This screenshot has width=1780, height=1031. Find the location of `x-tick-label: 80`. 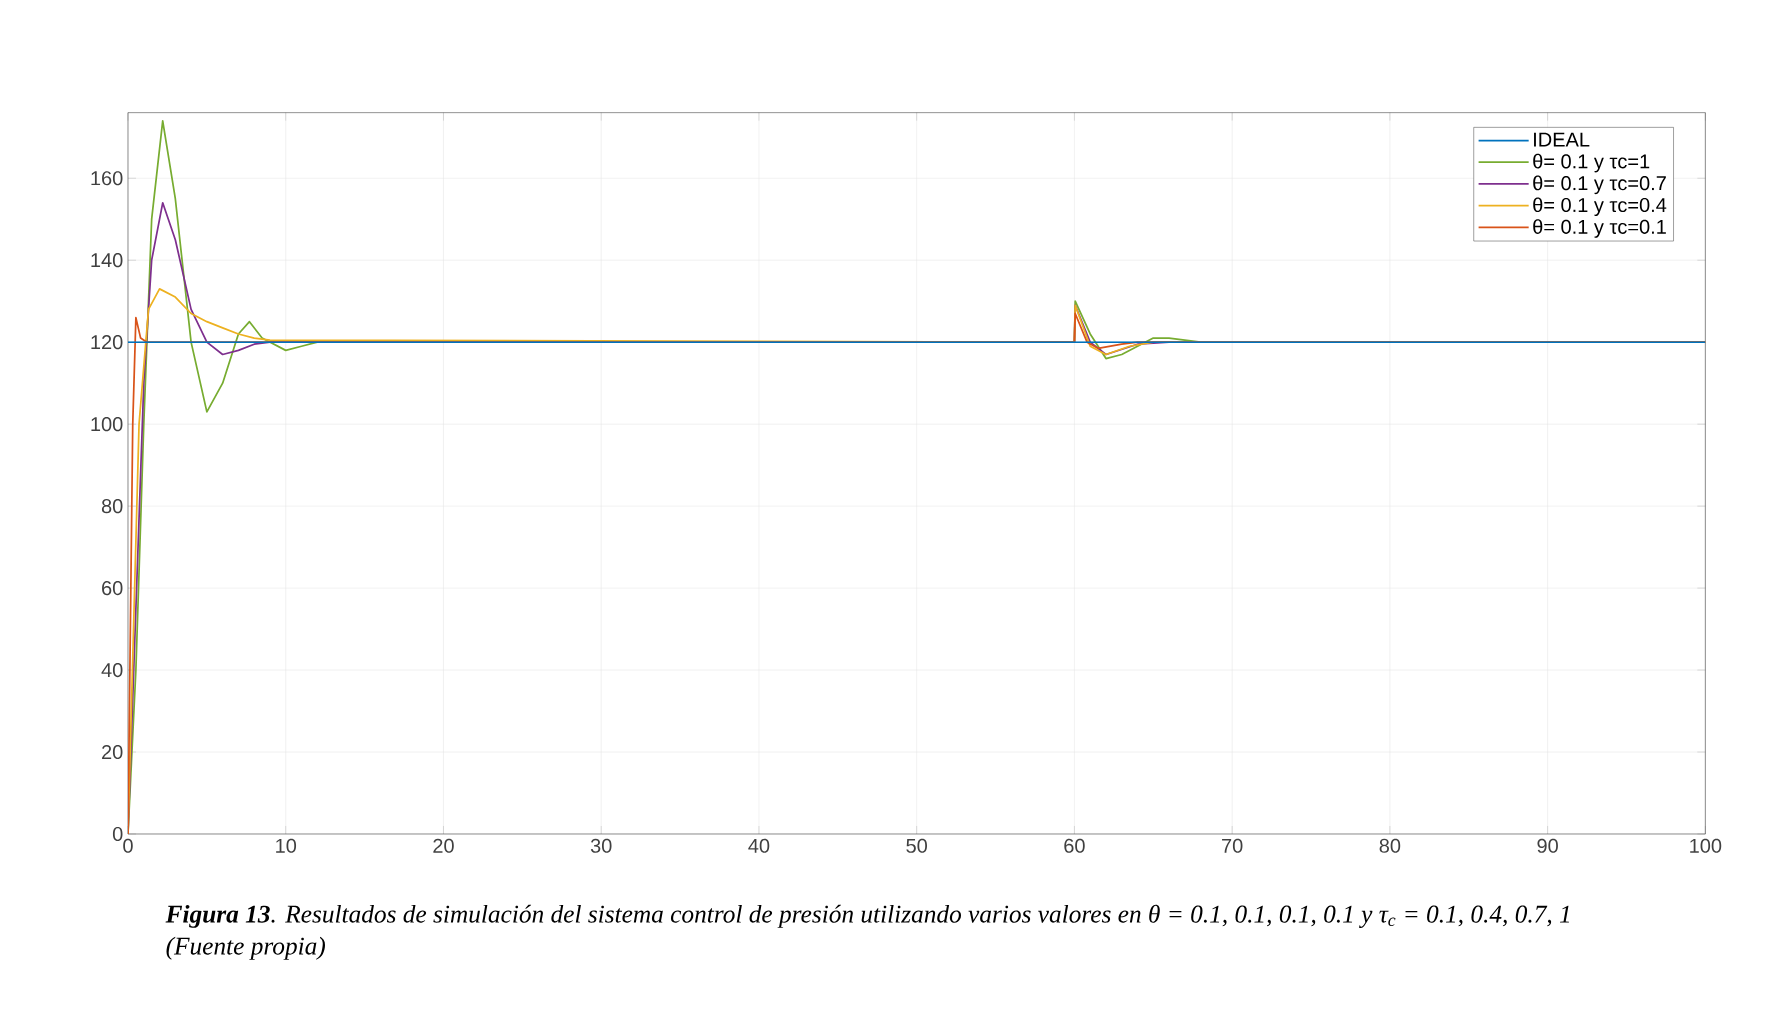

x-tick-label: 80 is located at coordinates (1390, 845).